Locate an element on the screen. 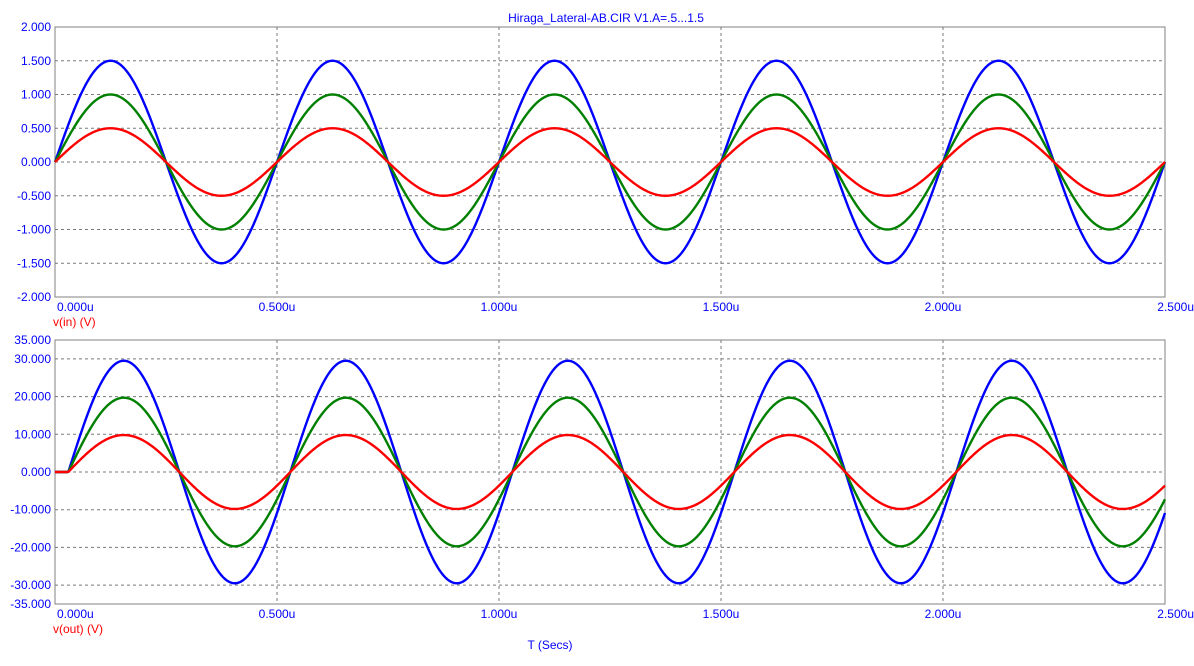  output-y-tick-label: 30.000 is located at coordinates (32, 359).